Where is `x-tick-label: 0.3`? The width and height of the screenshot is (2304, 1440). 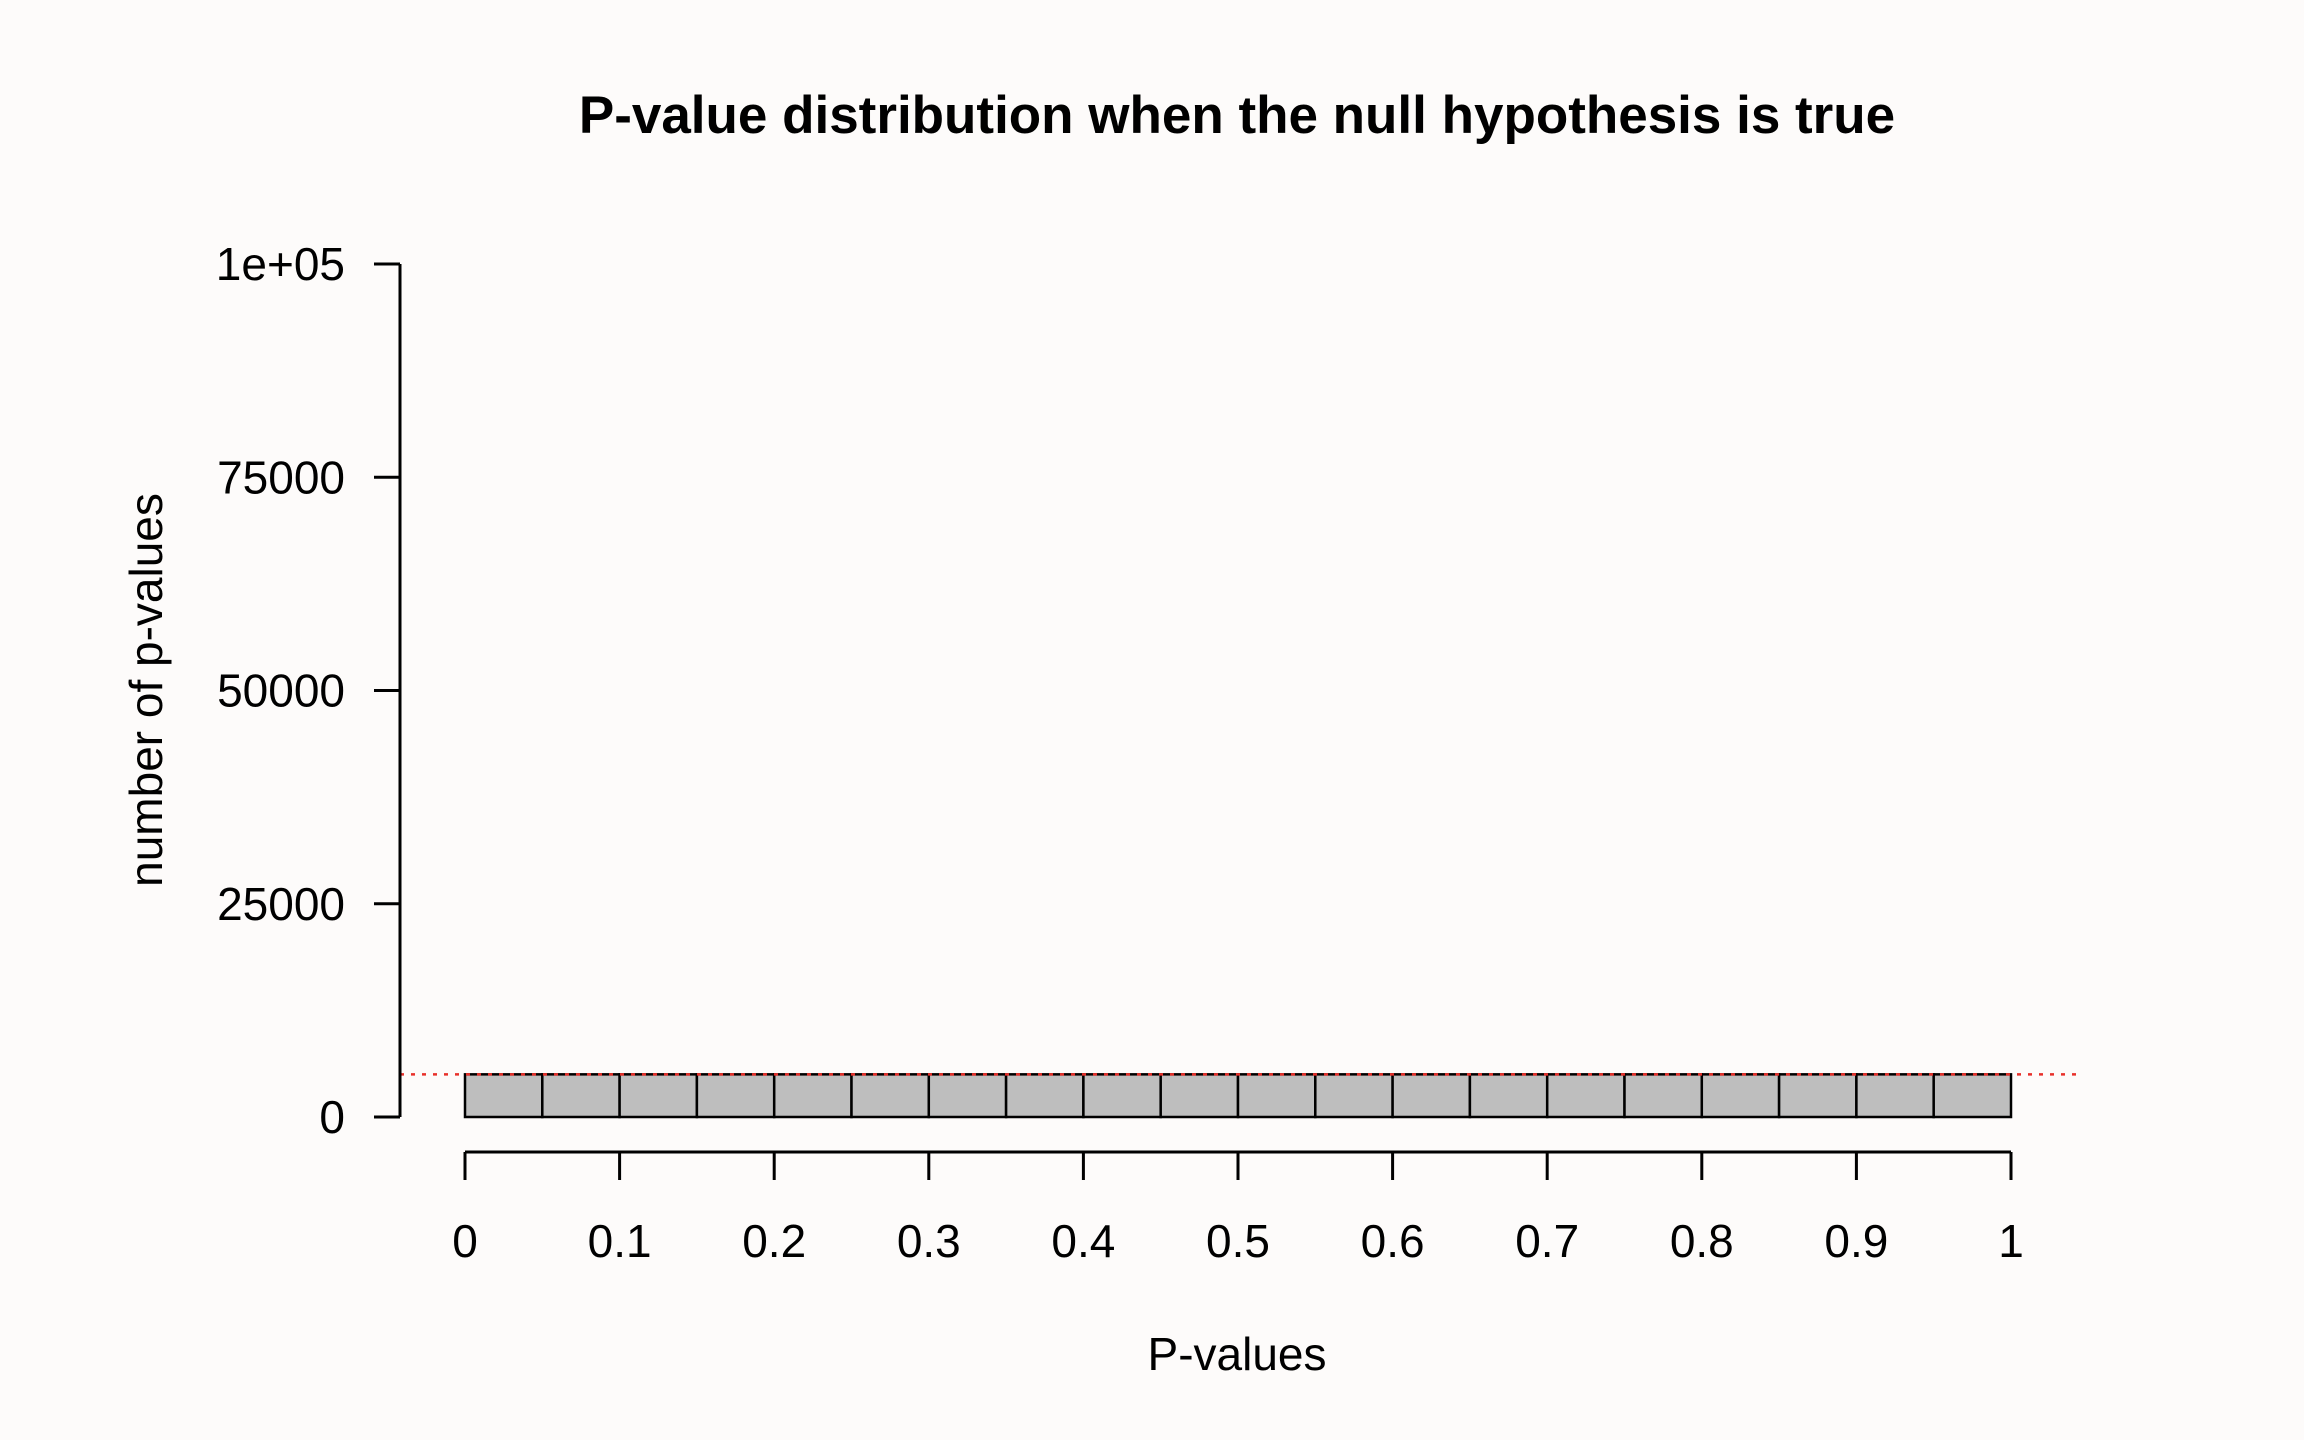
x-tick-label: 0.3 is located at coordinates (929, 1241).